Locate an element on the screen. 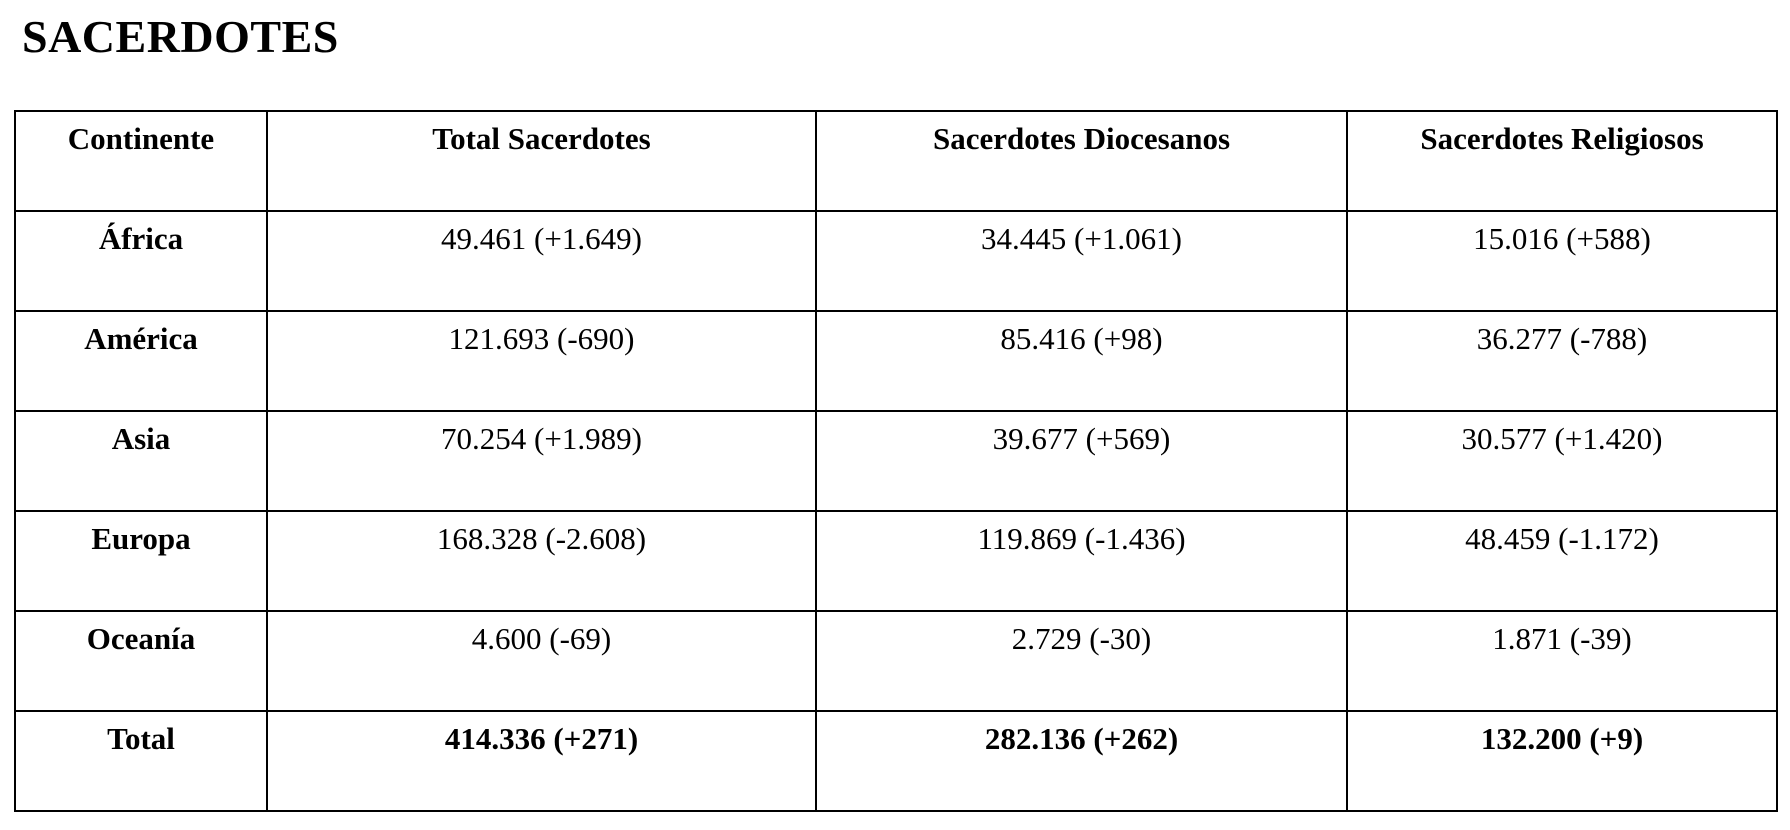  row-header-oceania: Oceanía is located at coordinates (141, 661).